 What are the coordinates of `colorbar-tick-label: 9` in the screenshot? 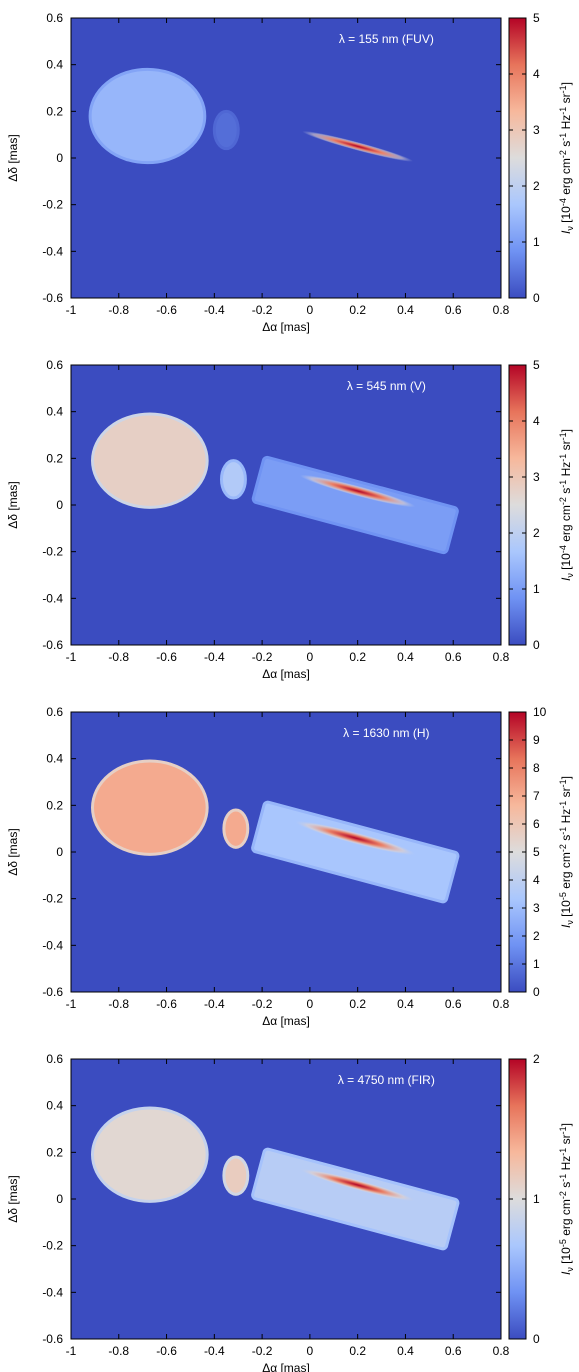 It's located at (536, 740).